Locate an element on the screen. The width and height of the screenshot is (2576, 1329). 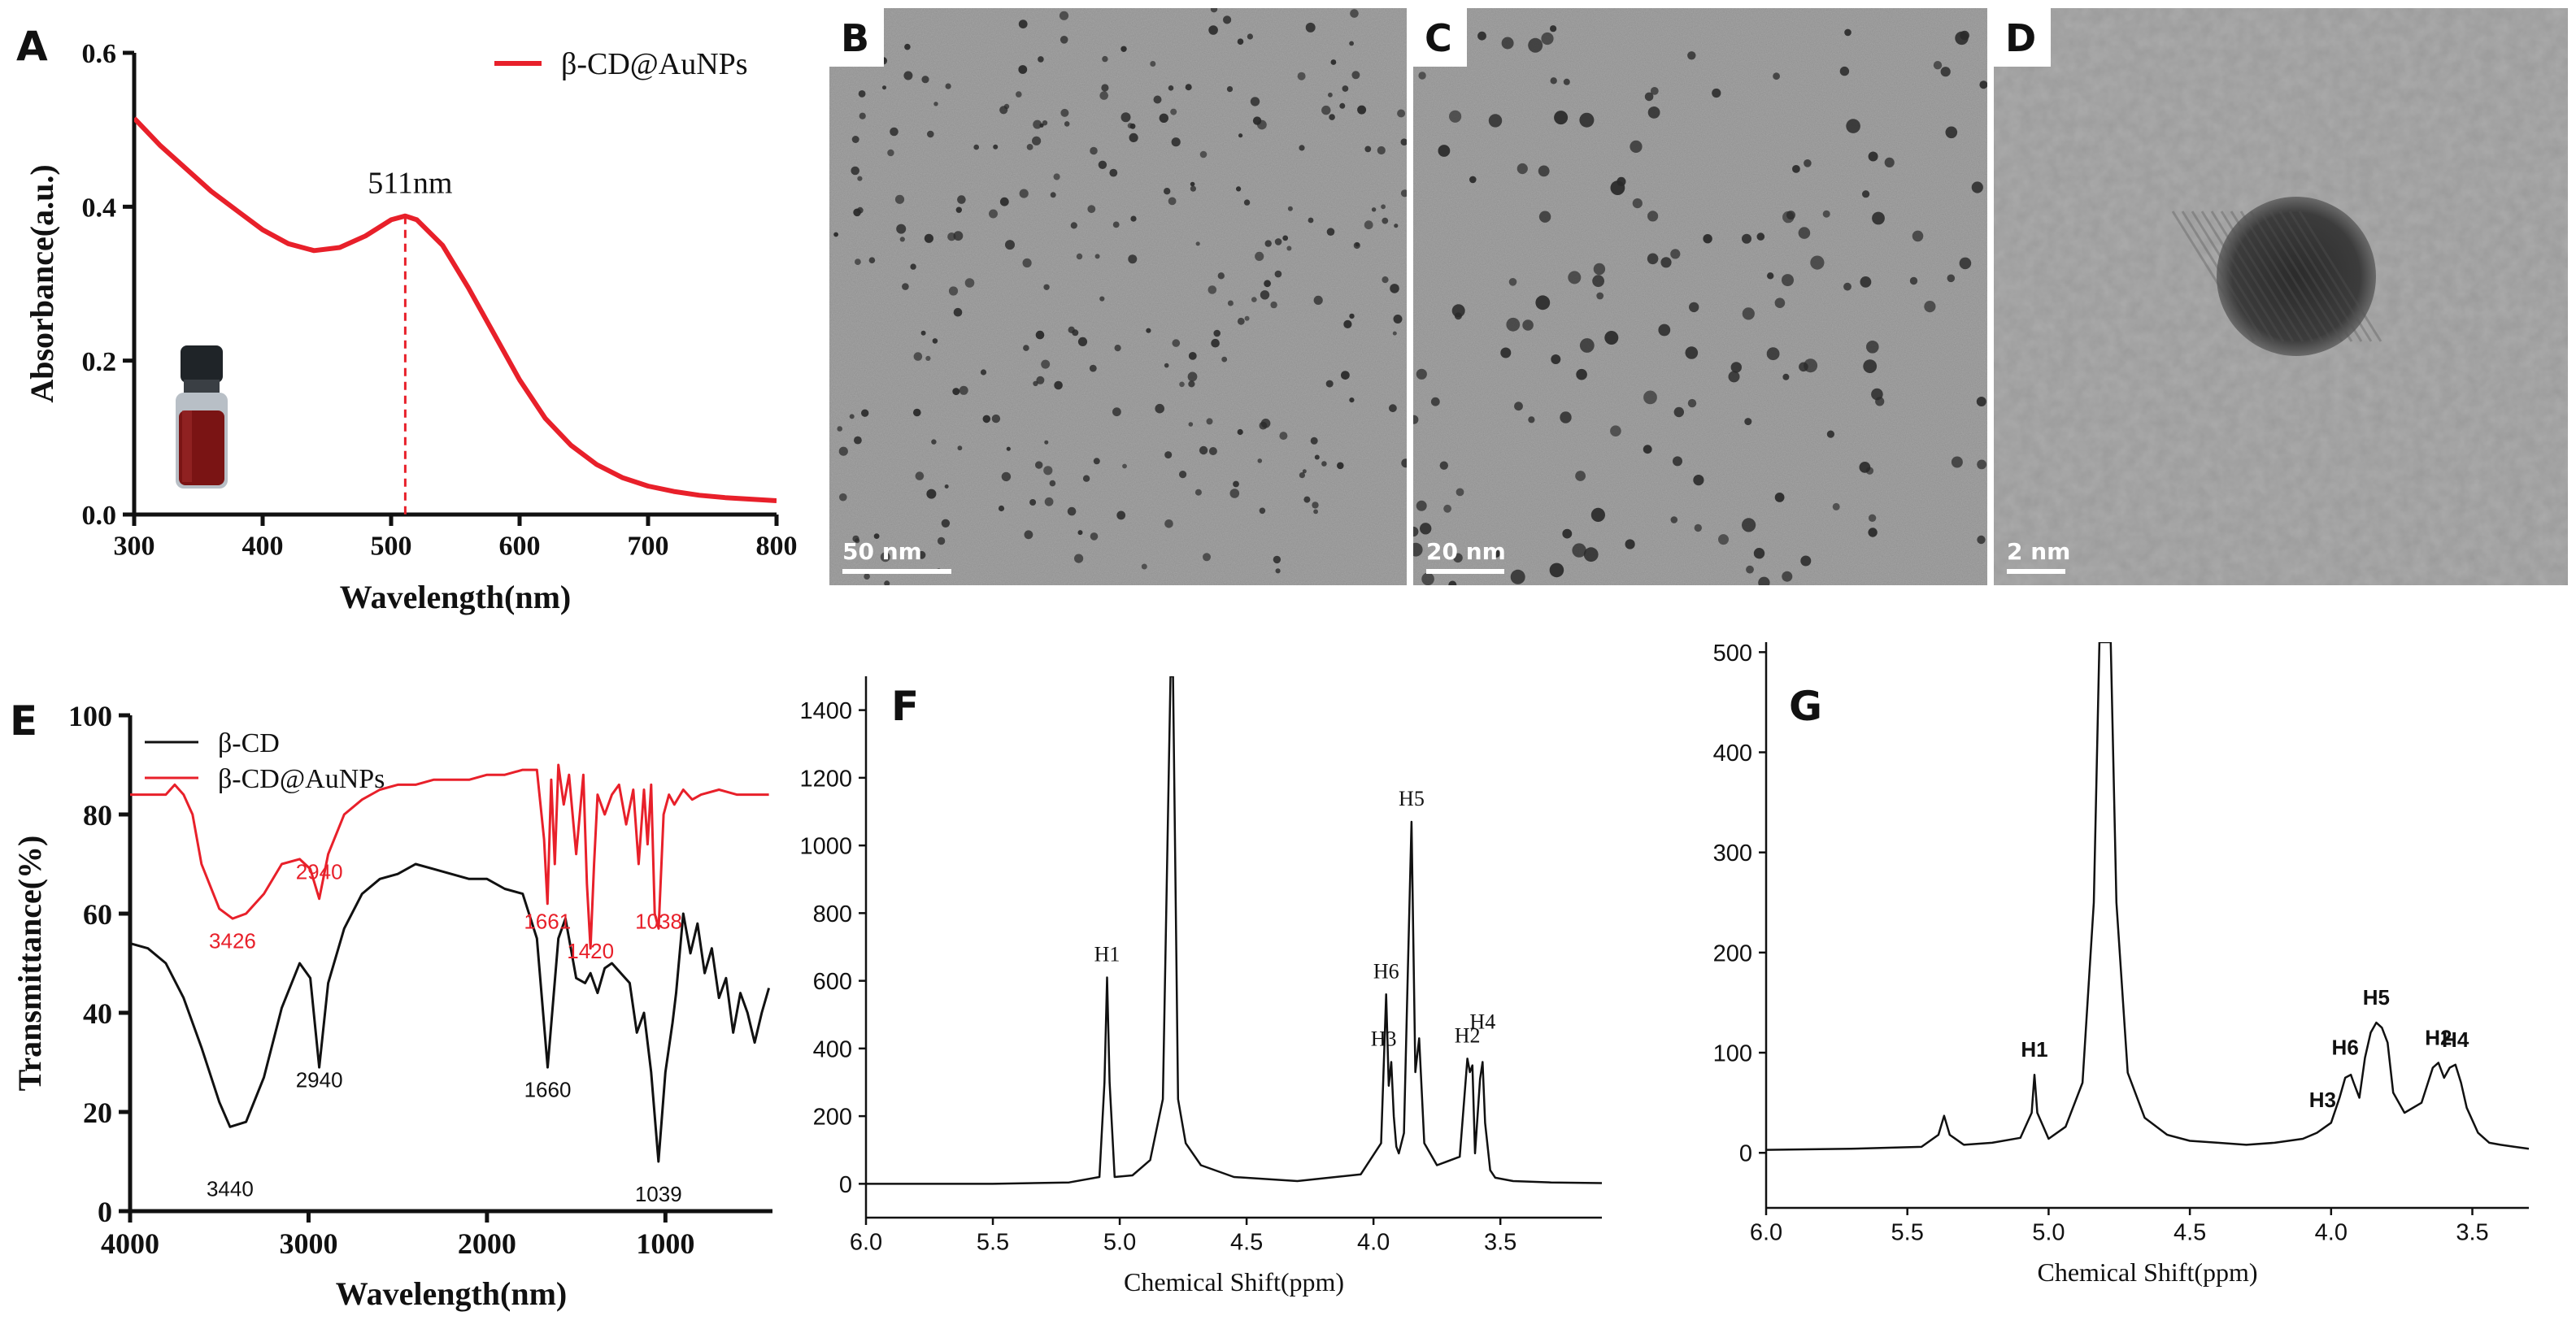
tem-b-micrograph is located at coordinates (1118, 296).